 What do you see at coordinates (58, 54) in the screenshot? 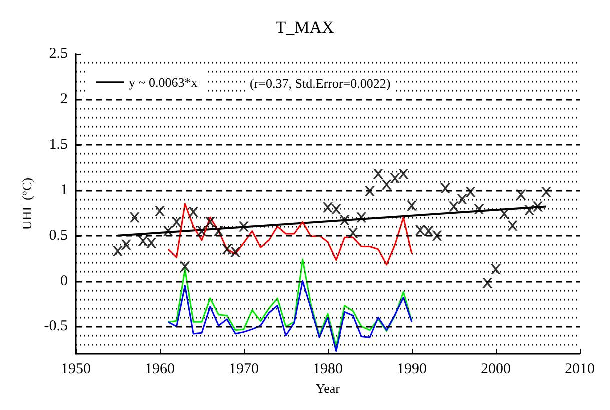
I see `y-tick-label: 2.5` at bounding box center [58, 54].